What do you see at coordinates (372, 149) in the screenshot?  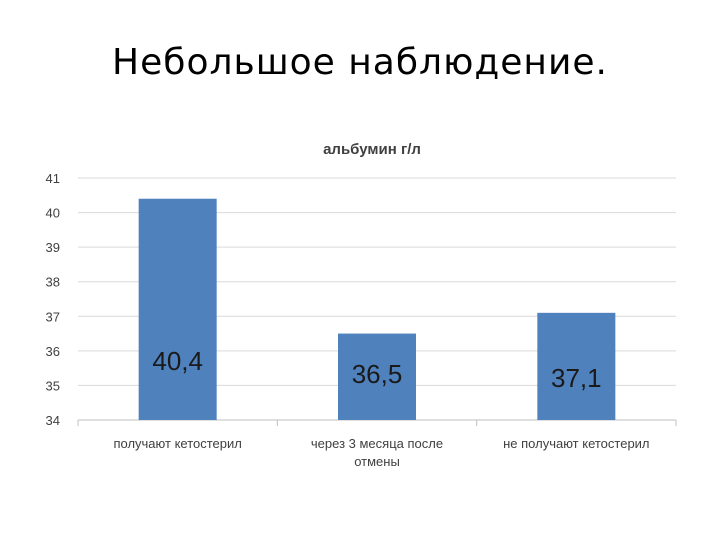 I see `chart-title: альбумин г/л` at bounding box center [372, 149].